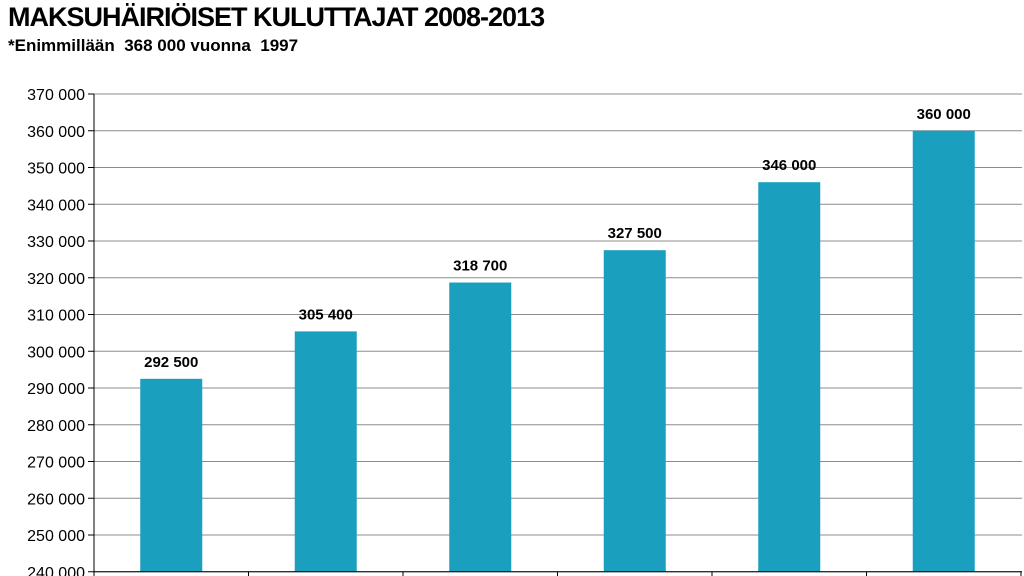  I want to click on y-tick-label: 350 000, so click(56, 169).